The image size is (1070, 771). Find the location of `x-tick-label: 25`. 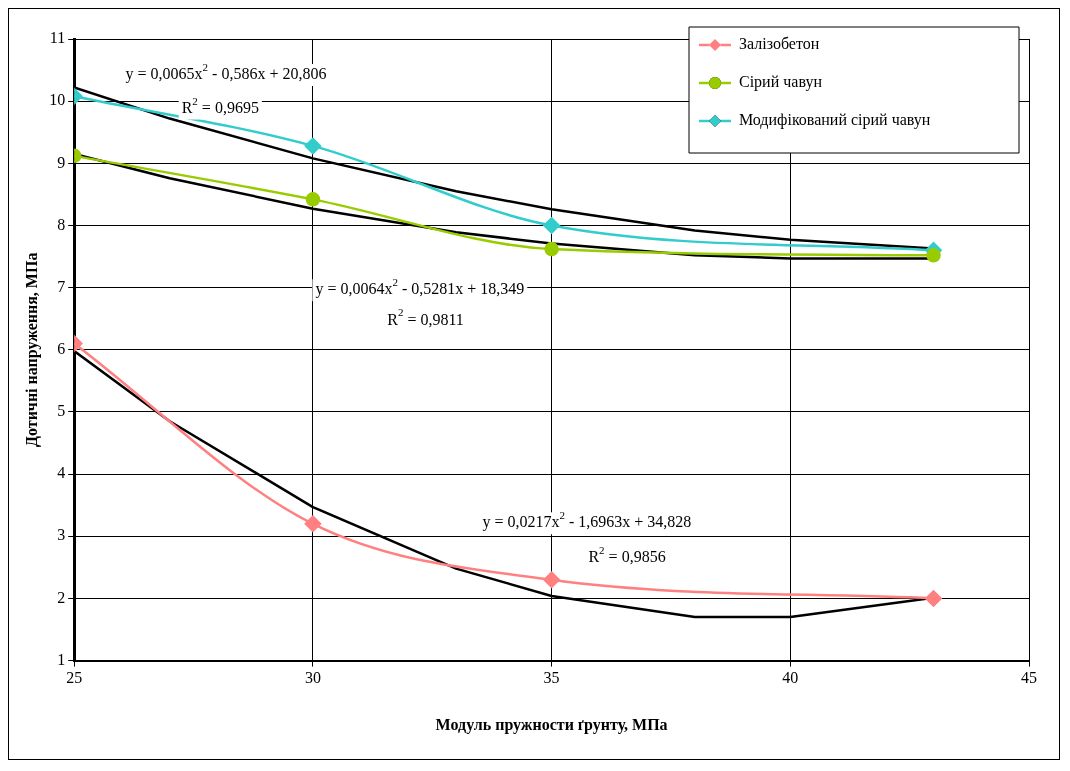

x-tick-label: 25 is located at coordinates (74, 678).